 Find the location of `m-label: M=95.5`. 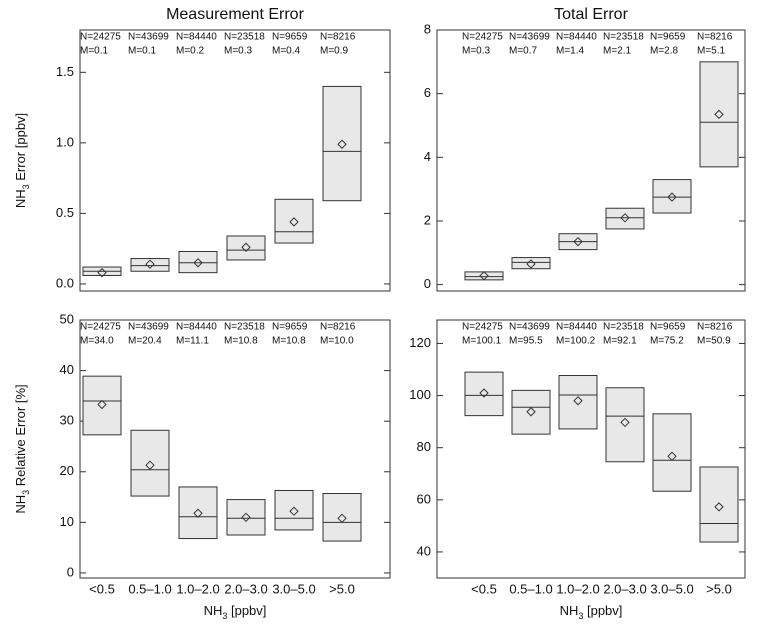

m-label: M=95.5 is located at coordinates (526, 341).